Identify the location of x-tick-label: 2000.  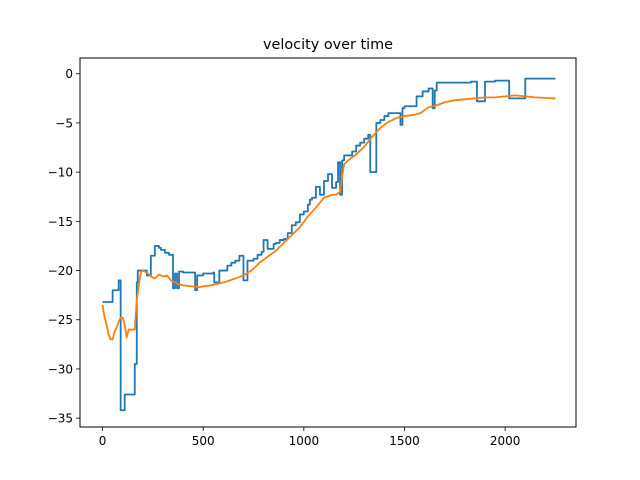
(505, 441).